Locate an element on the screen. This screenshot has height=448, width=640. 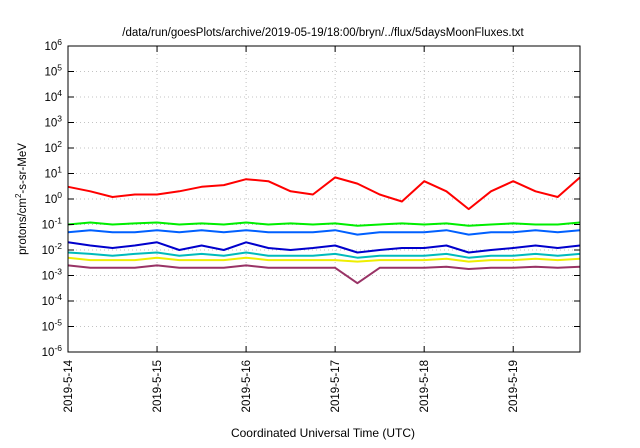
y-tick-label: 10⁻⁶ is located at coordinates (52, 351).